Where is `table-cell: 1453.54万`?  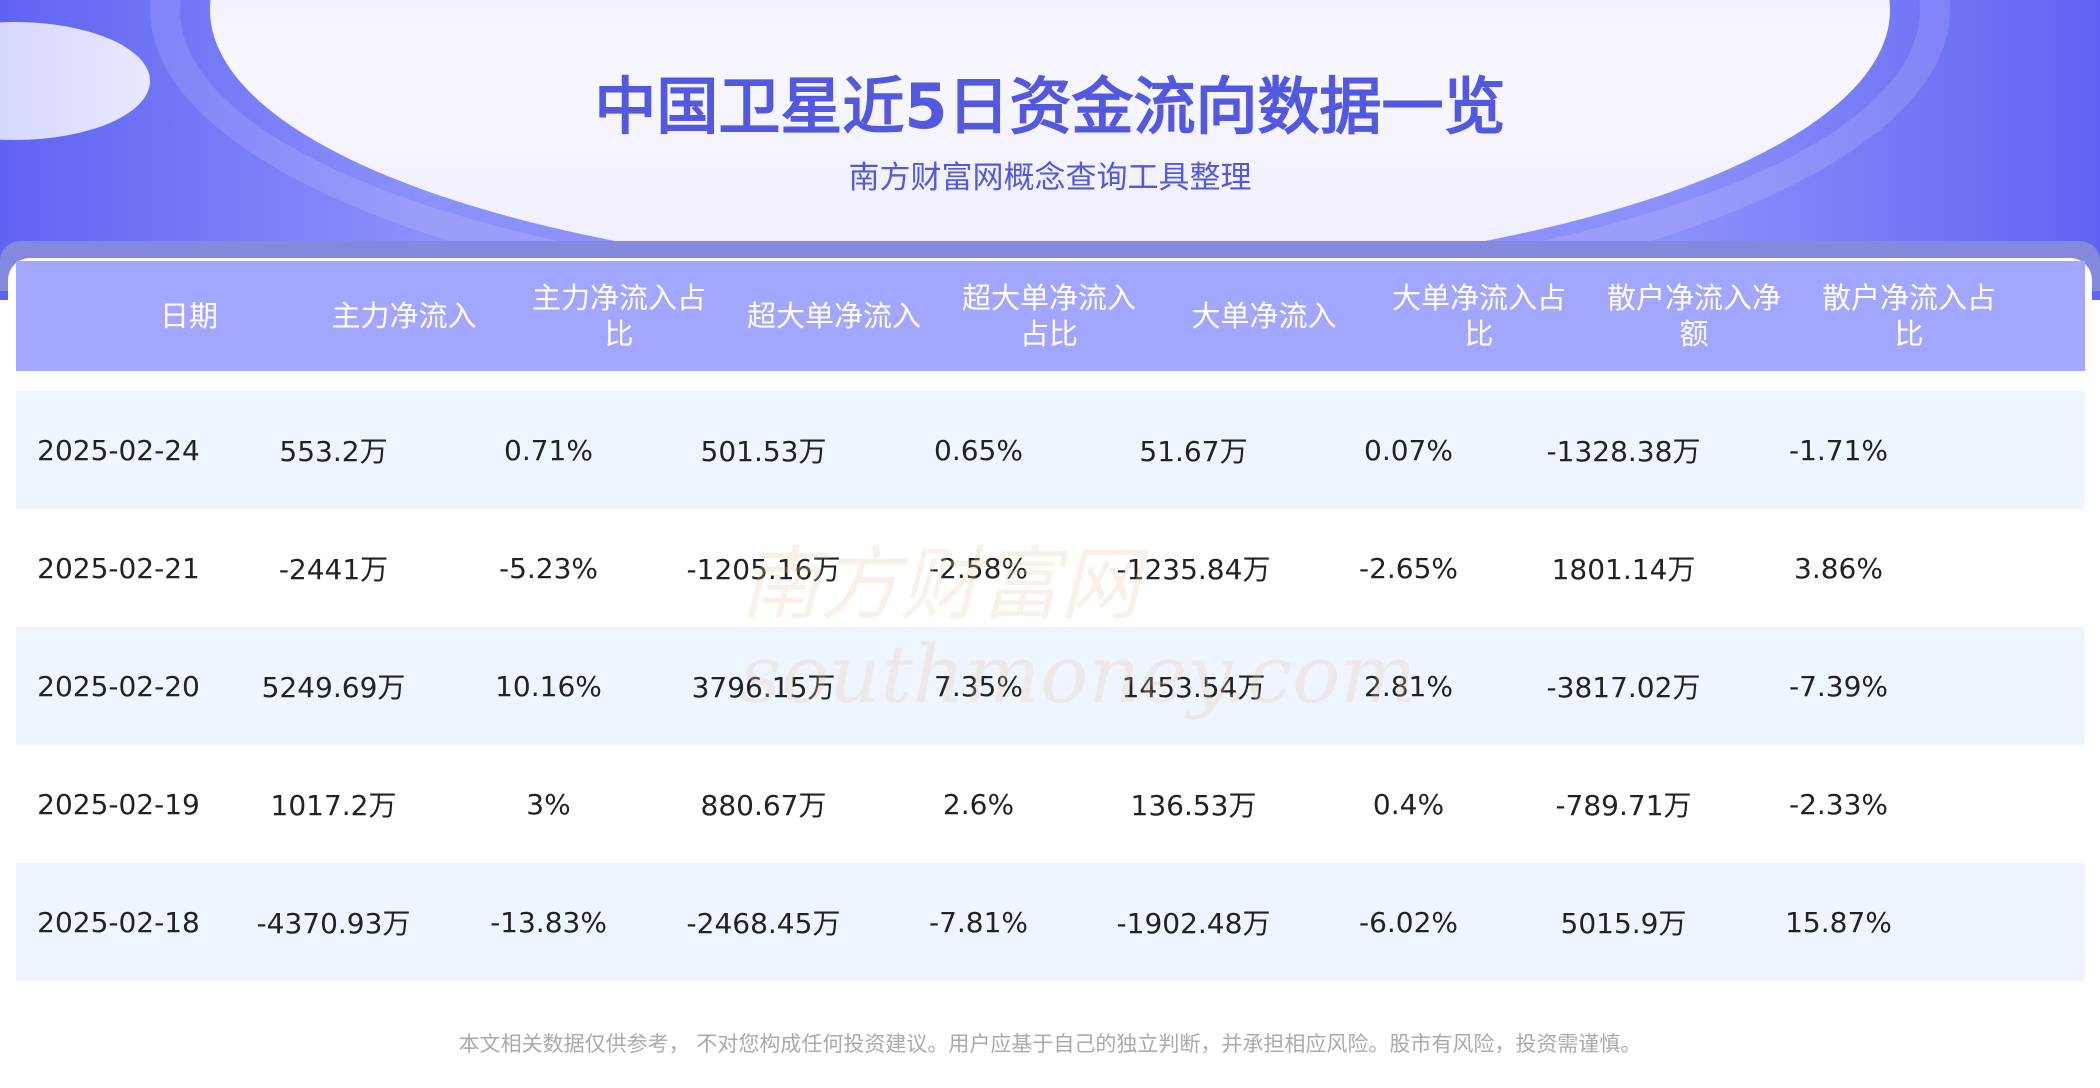 table-cell: 1453.54万 is located at coordinates (1193, 687).